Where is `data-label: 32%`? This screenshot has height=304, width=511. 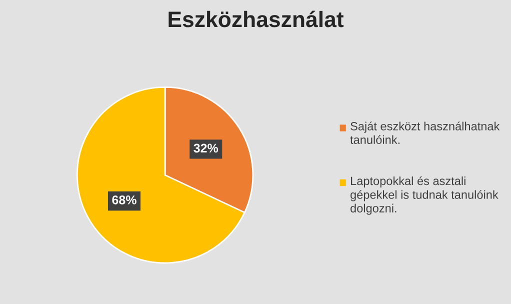
data-label: 32% is located at coordinates (206, 148).